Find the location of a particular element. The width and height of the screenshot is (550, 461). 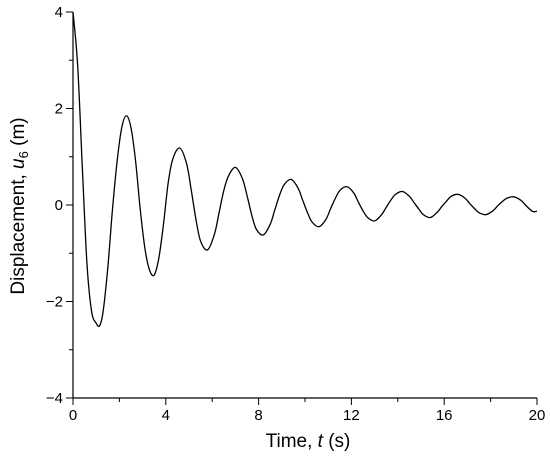

y-tick-label: −2 is located at coordinates (54, 302).